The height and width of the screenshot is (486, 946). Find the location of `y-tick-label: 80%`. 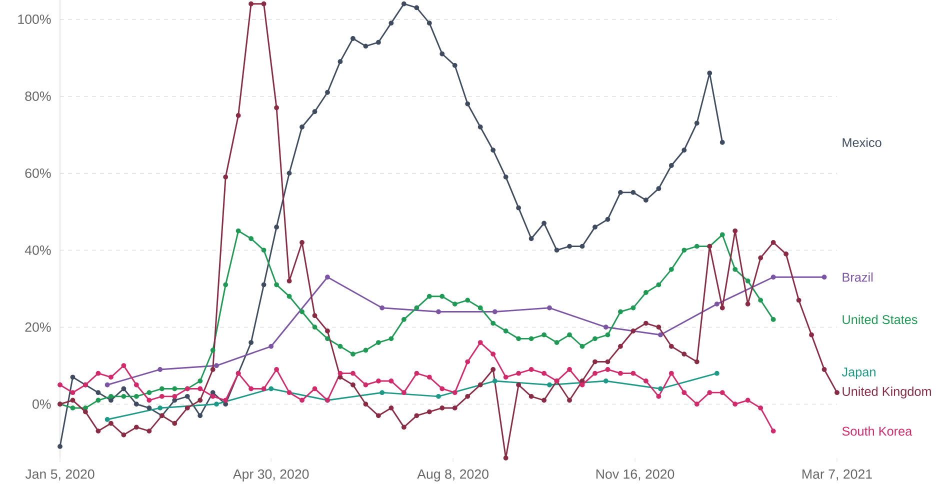

y-tick-label: 80% is located at coordinates (38, 96).